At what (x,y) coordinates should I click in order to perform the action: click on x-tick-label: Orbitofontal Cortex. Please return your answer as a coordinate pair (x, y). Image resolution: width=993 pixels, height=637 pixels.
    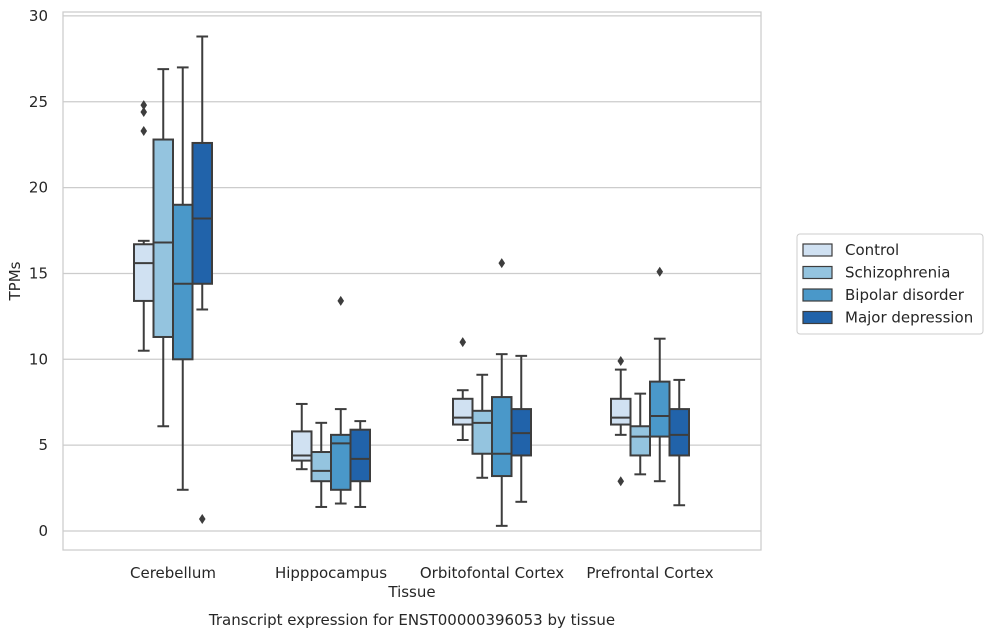
    Looking at the image, I should click on (492, 573).